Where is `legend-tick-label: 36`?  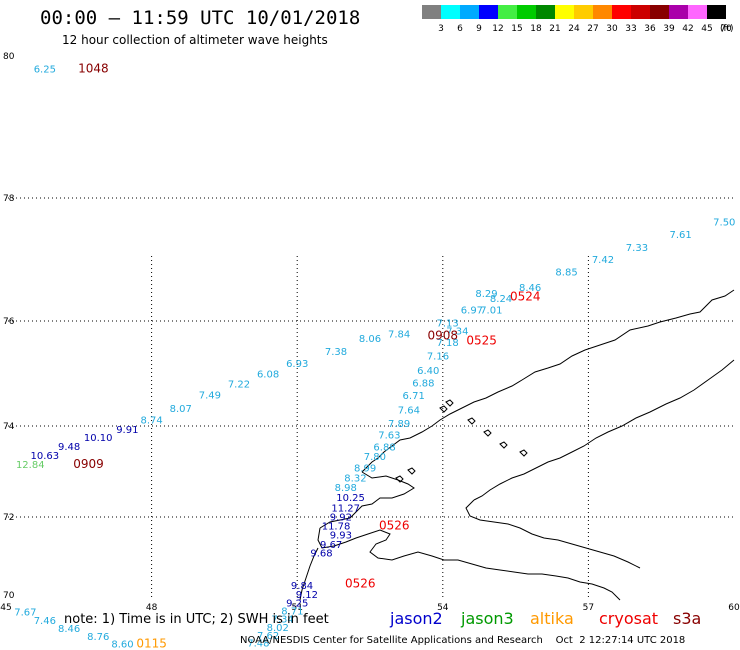
legend-tick-label: 36 is located at coordinates (650, 29).